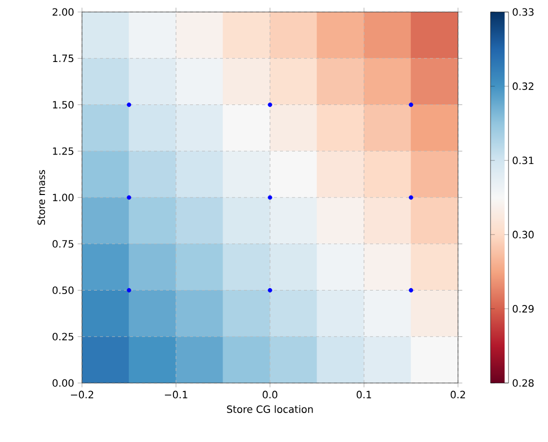 The image size is (548, 442). What do you see at coordinates (41, 197) in the screenshot?
I see `y-axis-title: Store mass` at bounding box center [41, 197].